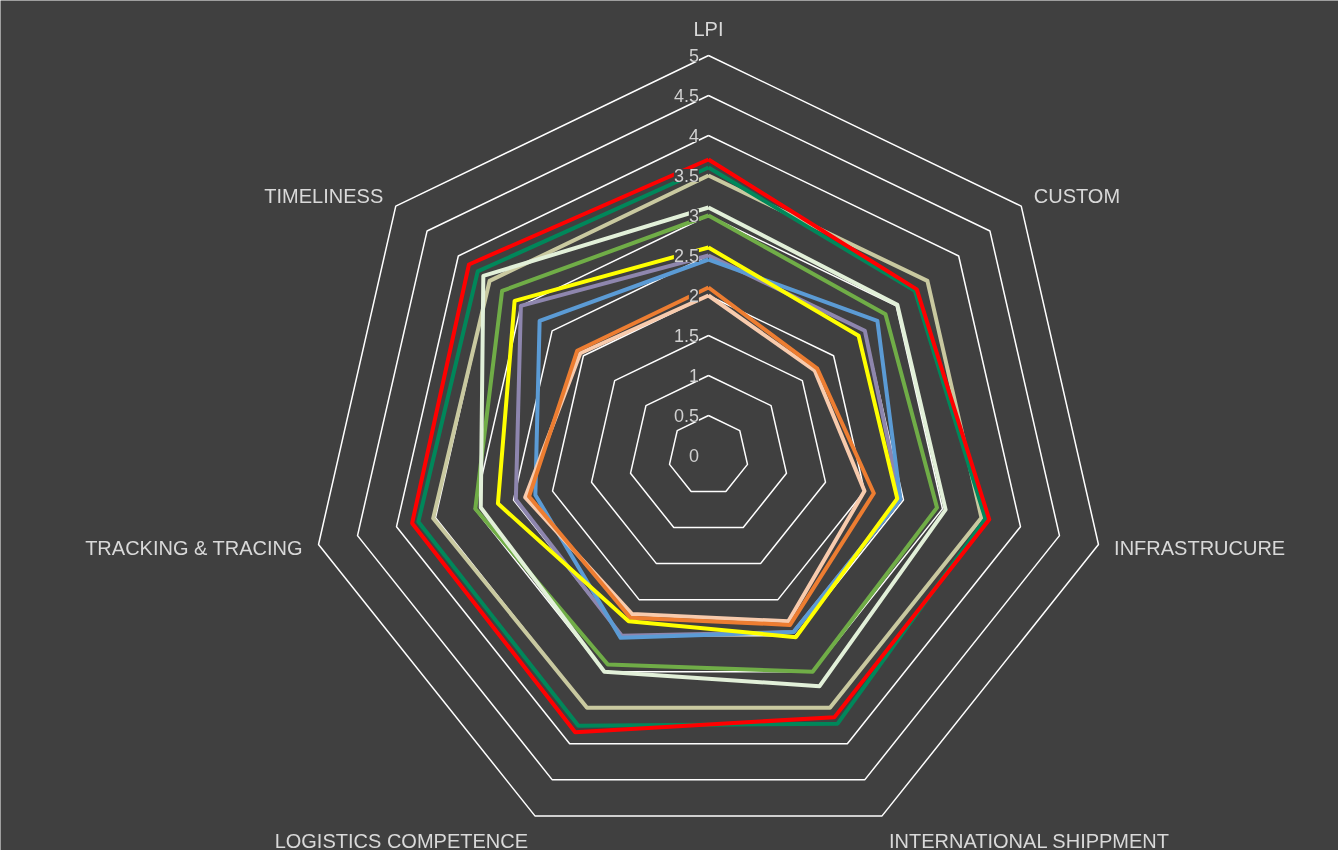 The width and height of the screenshot is (1338, 850). What do you see at coordinates (686, 96) in the screenshot?
I see `y-tick-label: 4.5` at bounding box center [686, 96].